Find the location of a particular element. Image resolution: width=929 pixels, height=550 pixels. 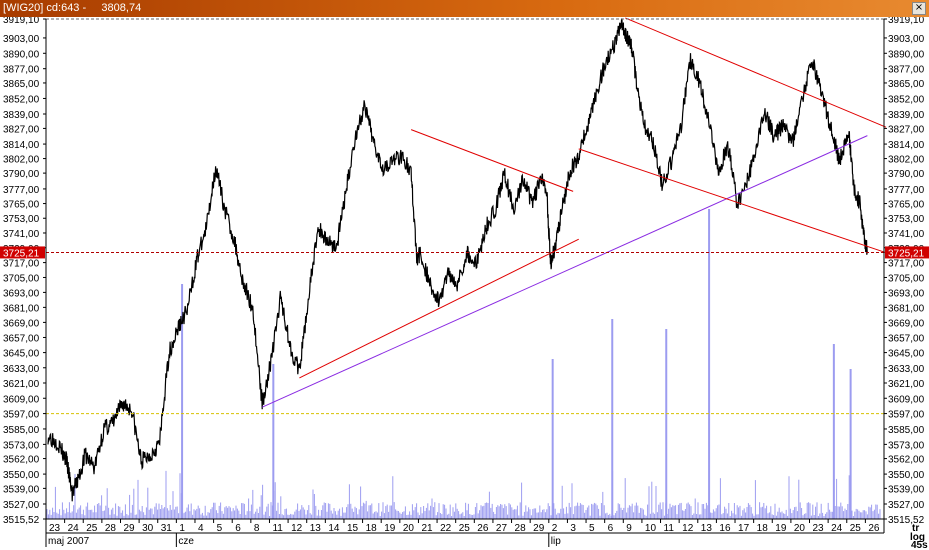

y-tick-label: 3741,00 is located at coordinates (21, 234).